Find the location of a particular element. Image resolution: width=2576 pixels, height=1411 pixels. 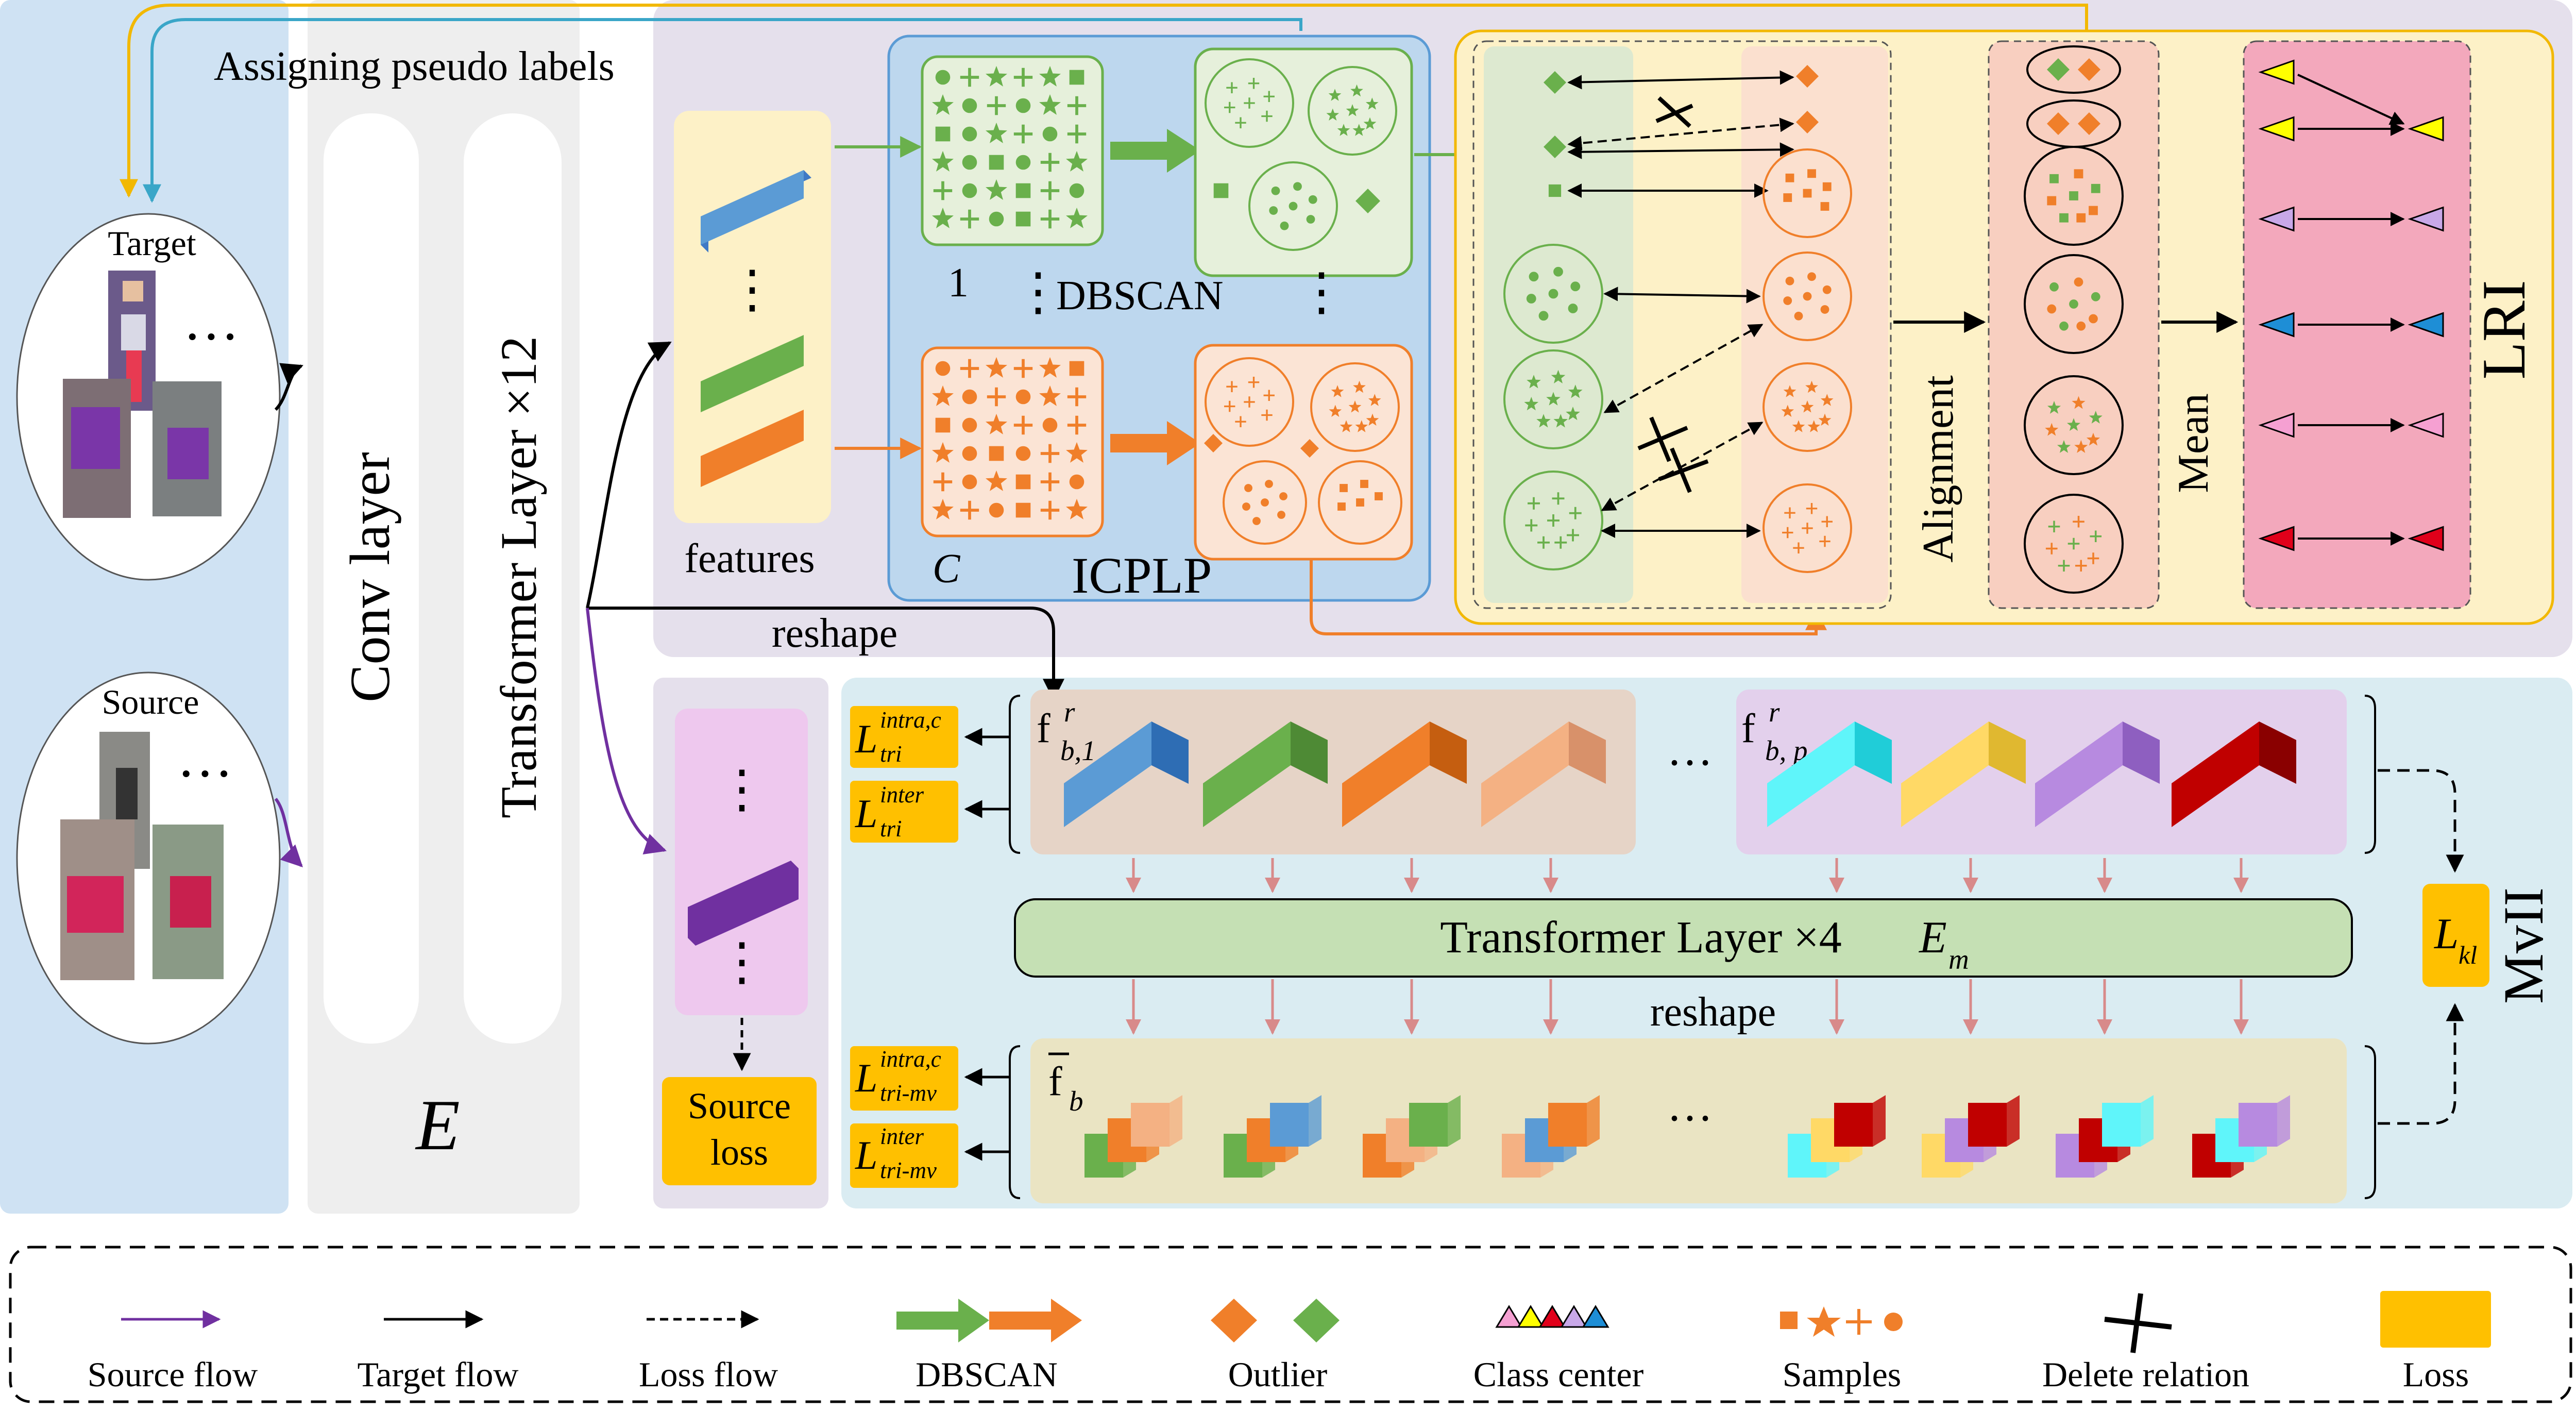

kl-loss-main: L is located at coordinates (2446, 934).